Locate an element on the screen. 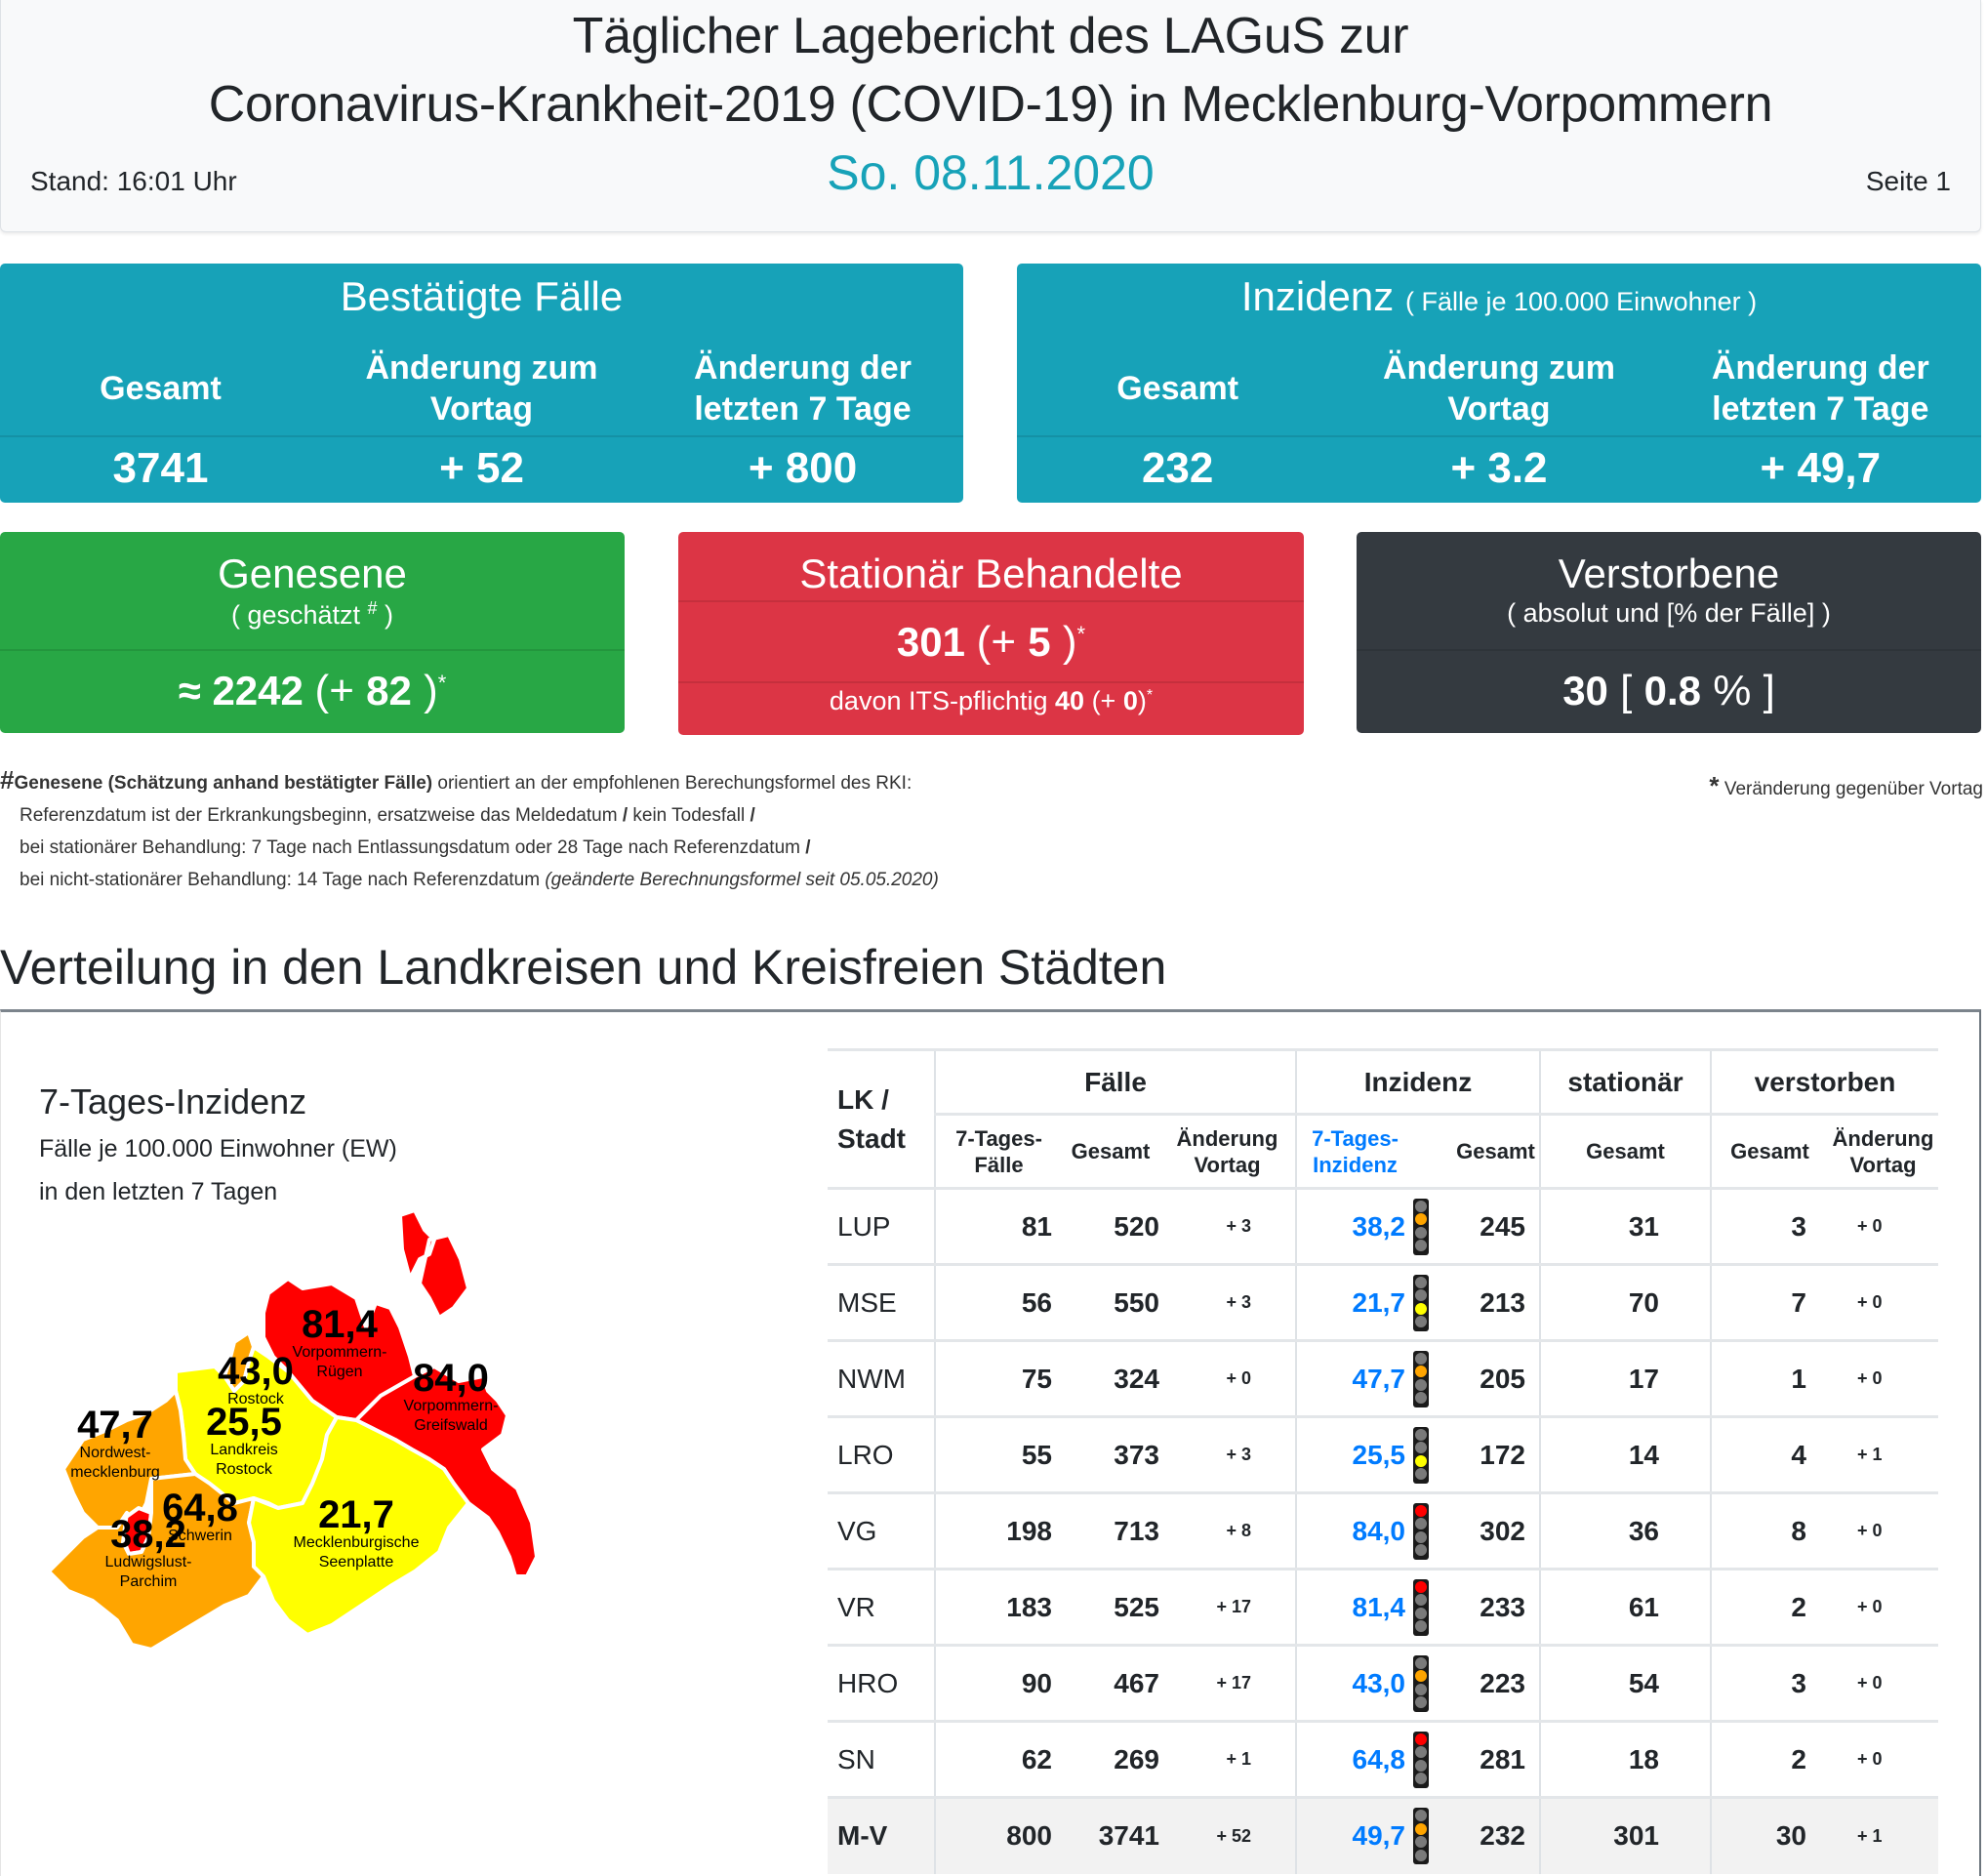 This screenshot has height=1876, width=1987. cases-7day: 56 is located at coordinates (998, 1302).